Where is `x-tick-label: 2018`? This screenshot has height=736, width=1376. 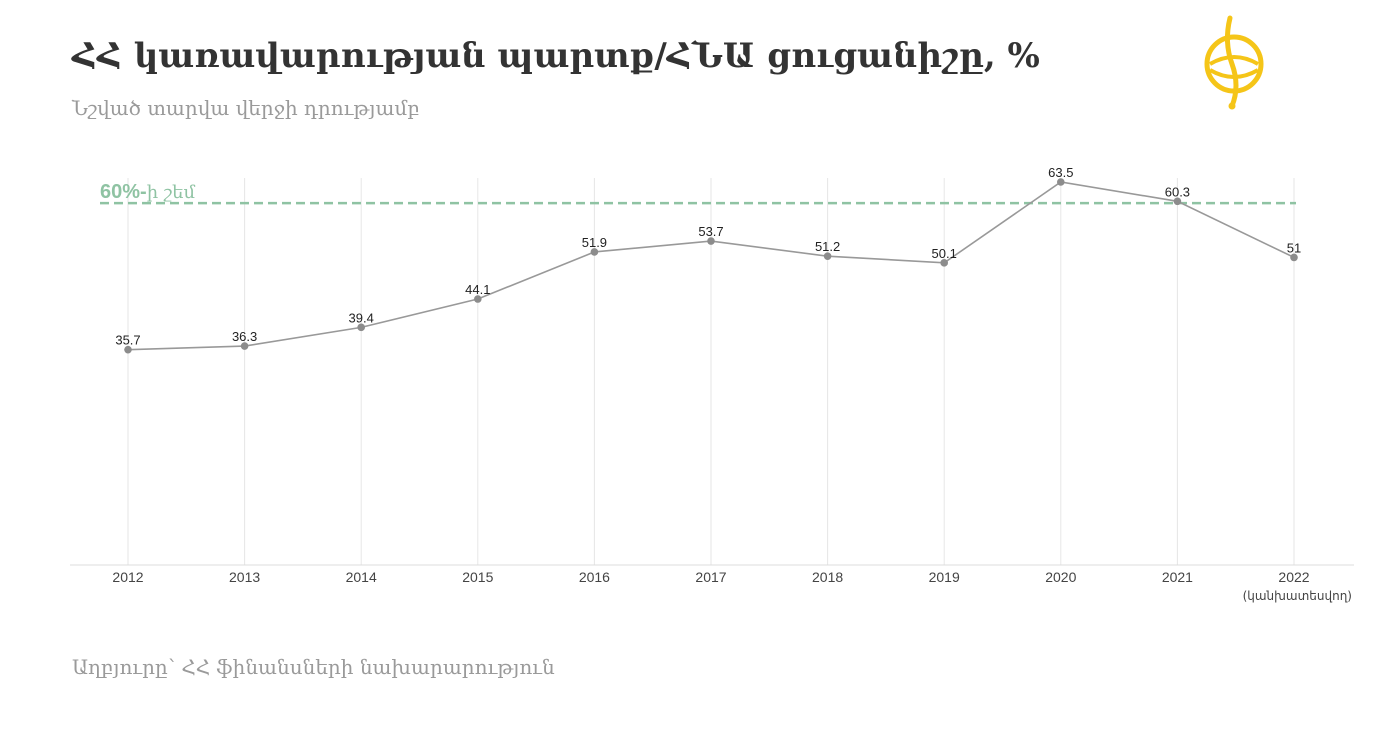 x-tick-label: 2018 is located at coordinates (827, 577).